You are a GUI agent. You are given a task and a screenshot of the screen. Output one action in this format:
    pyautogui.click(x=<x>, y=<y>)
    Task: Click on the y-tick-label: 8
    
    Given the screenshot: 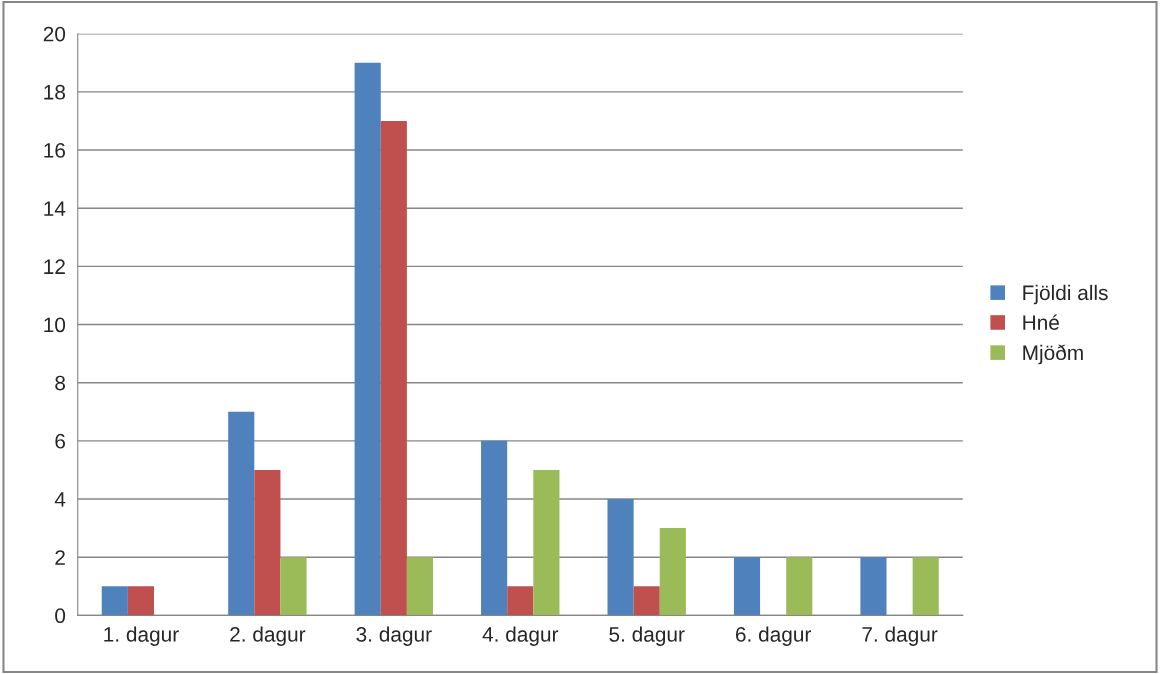 What is the action you would take?
    pyautogui.click(x=60, y=383)
    